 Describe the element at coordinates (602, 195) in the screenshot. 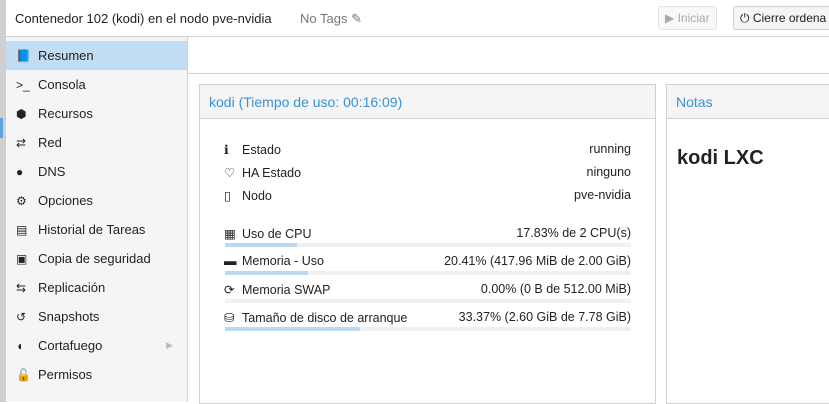

I see `row-value: pve-nvidia` at that location.